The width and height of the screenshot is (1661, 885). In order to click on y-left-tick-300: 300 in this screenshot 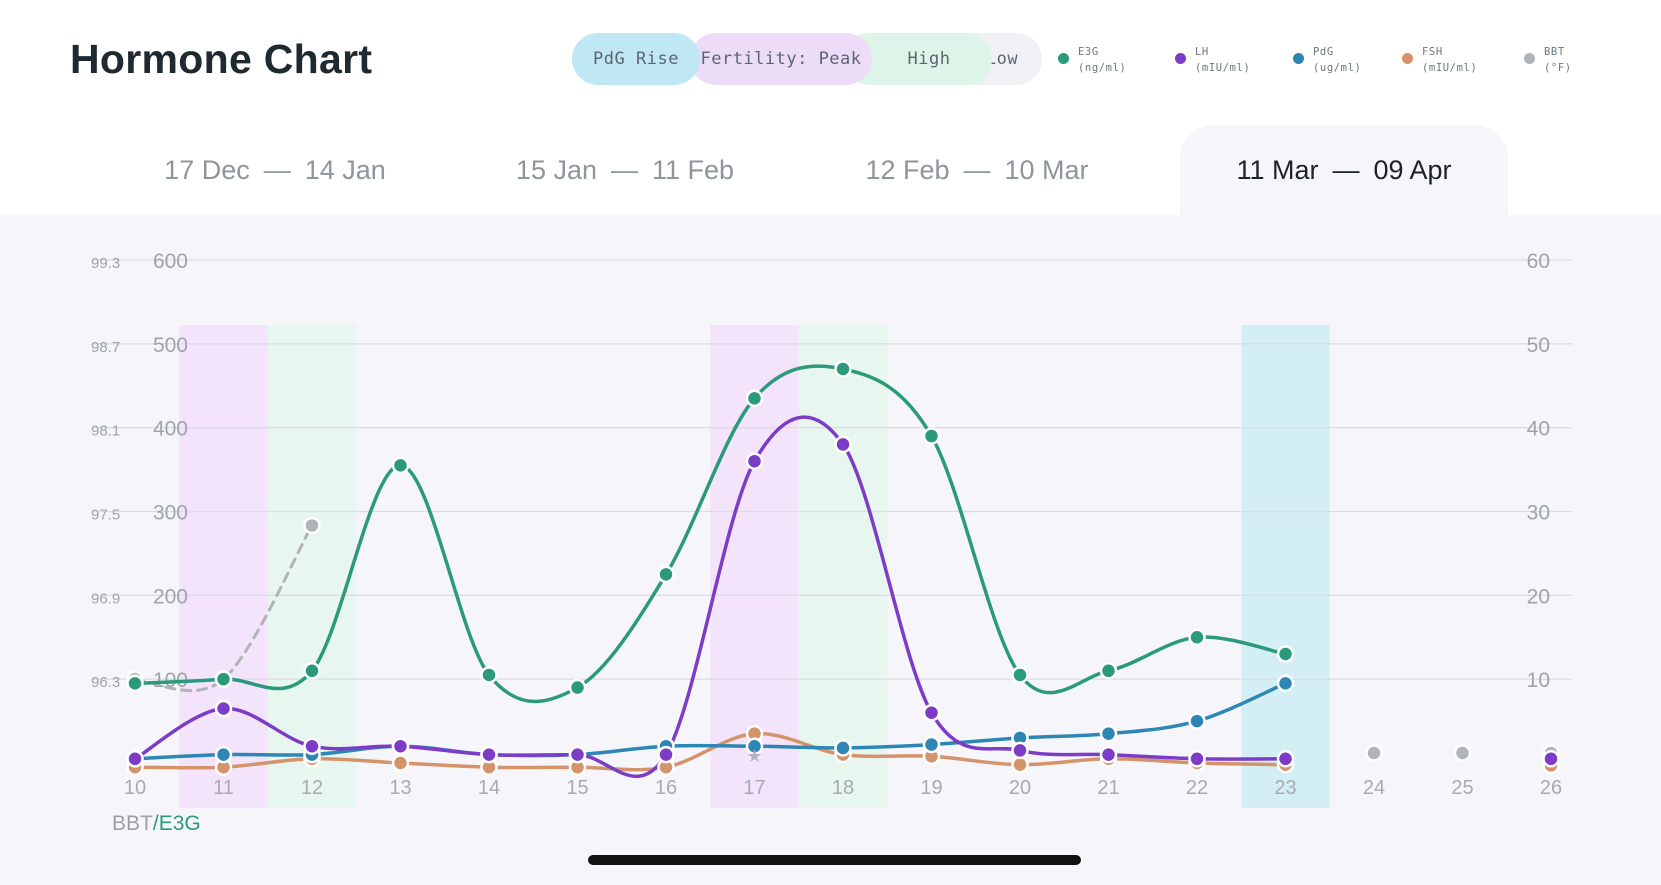, I will do `click(170, 513)`.